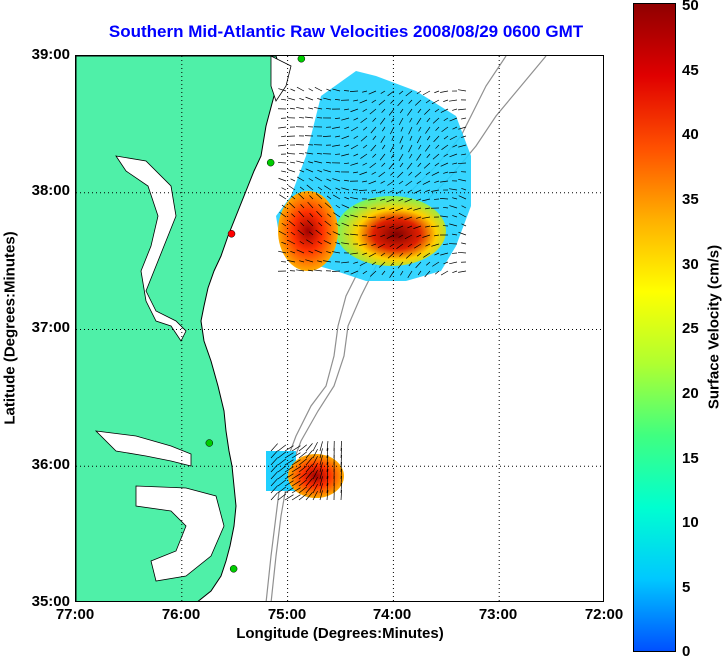 Image resolution: width=724 pixels, height=660 pixels. Describe the element at coordinates (42, 327) in the screenshot. I see `y-tick-label: 37:00` at that location.